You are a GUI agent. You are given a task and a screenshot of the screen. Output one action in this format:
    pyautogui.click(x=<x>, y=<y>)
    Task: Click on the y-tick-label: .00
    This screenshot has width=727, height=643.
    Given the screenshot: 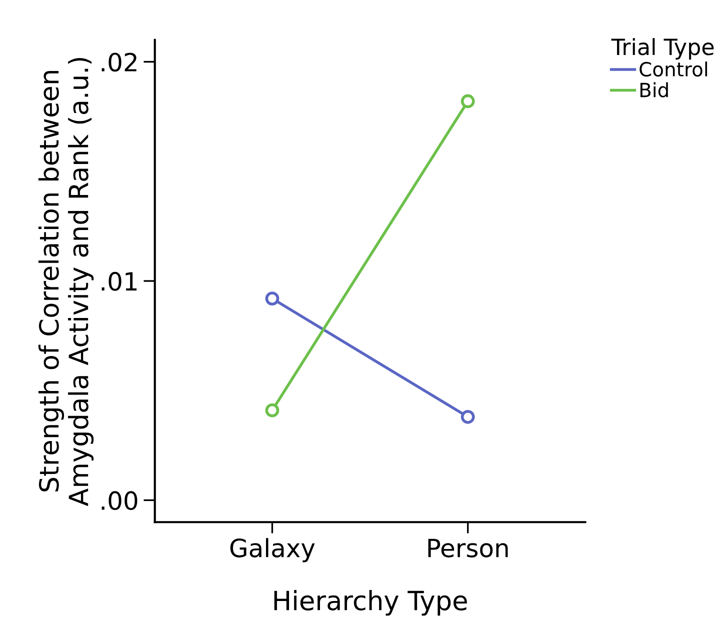 What is the action you would take?
    pyautogui.click(x=120, y=500)
    